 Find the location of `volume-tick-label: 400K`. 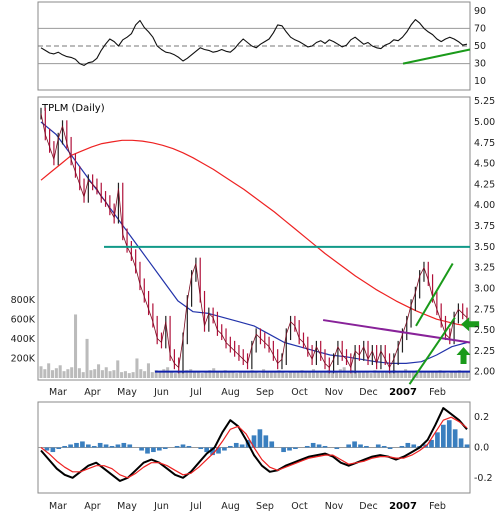

volume-tick-label: 400K is located at coordinates (23, 339).